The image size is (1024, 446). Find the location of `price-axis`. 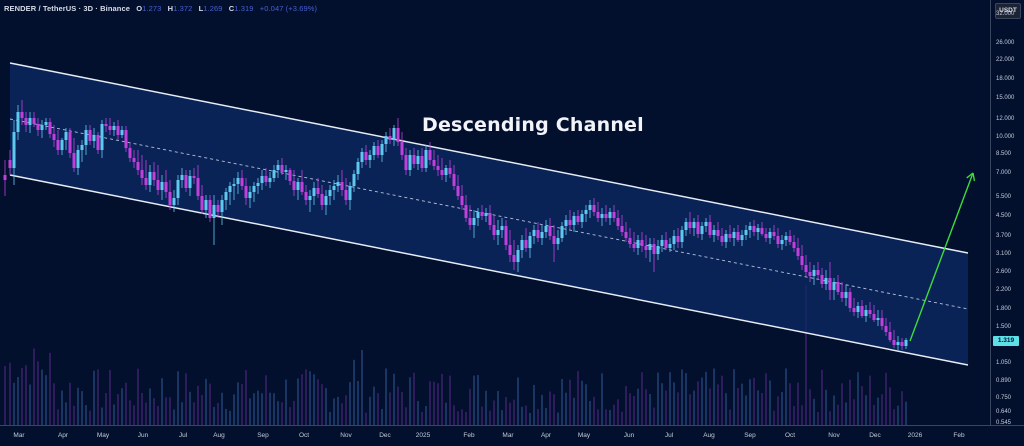

price-axis is located at coordinates (1007, 212).